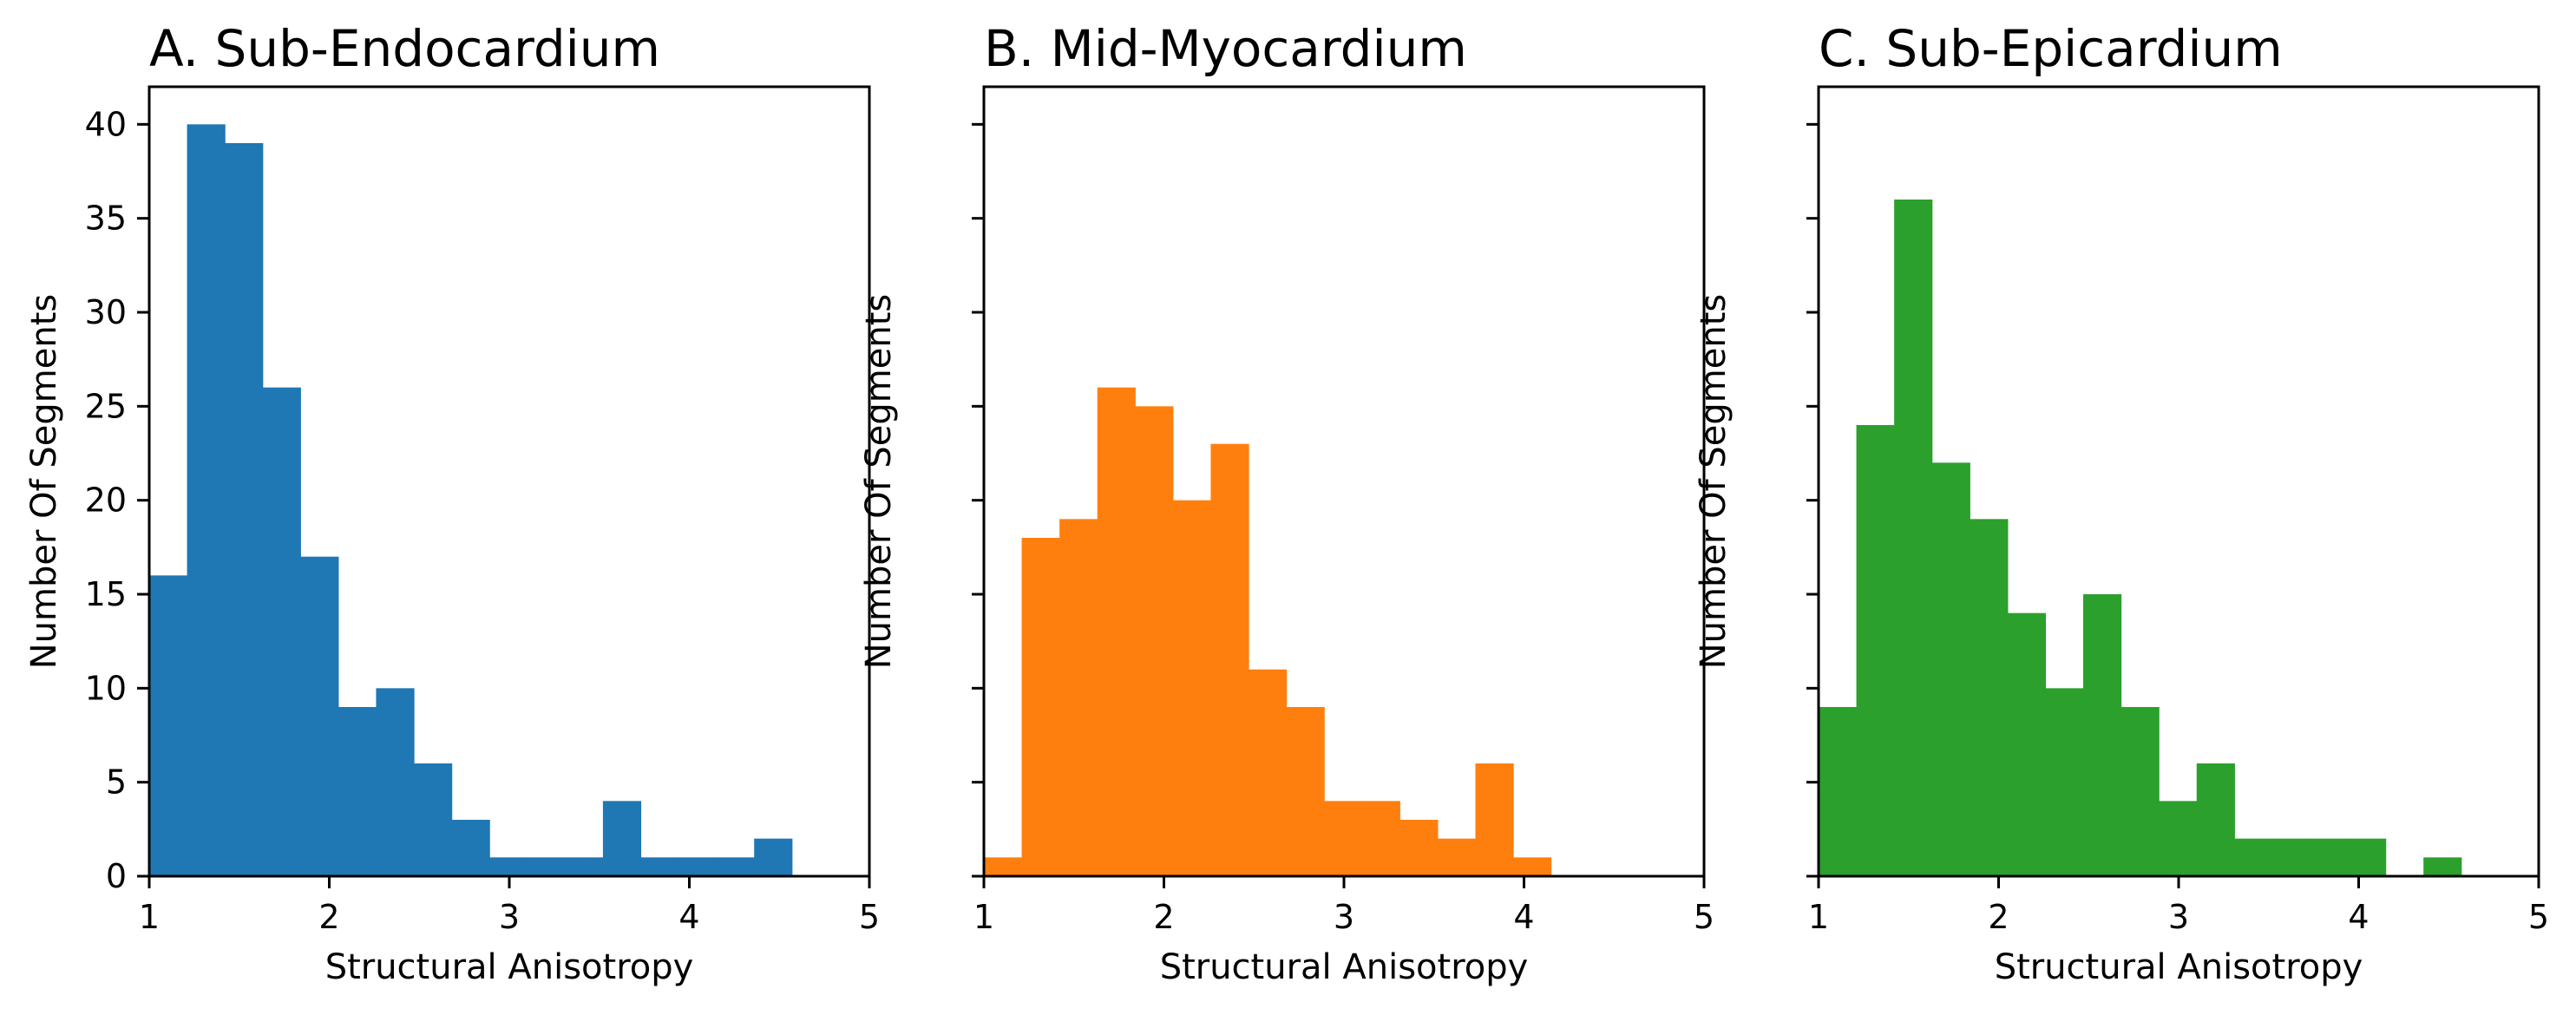  What do you see at coordinates (106, 406) in the screenshot?
I see `y-tick-label: 25` at bounding box center [106, 406].